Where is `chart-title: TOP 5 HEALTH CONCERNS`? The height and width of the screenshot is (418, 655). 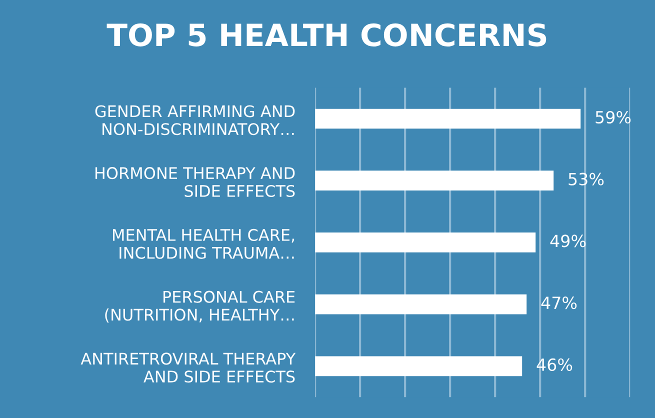 chart-title: TOP 5 HEALTH CONCERNS is located at coordinates (326, 34).